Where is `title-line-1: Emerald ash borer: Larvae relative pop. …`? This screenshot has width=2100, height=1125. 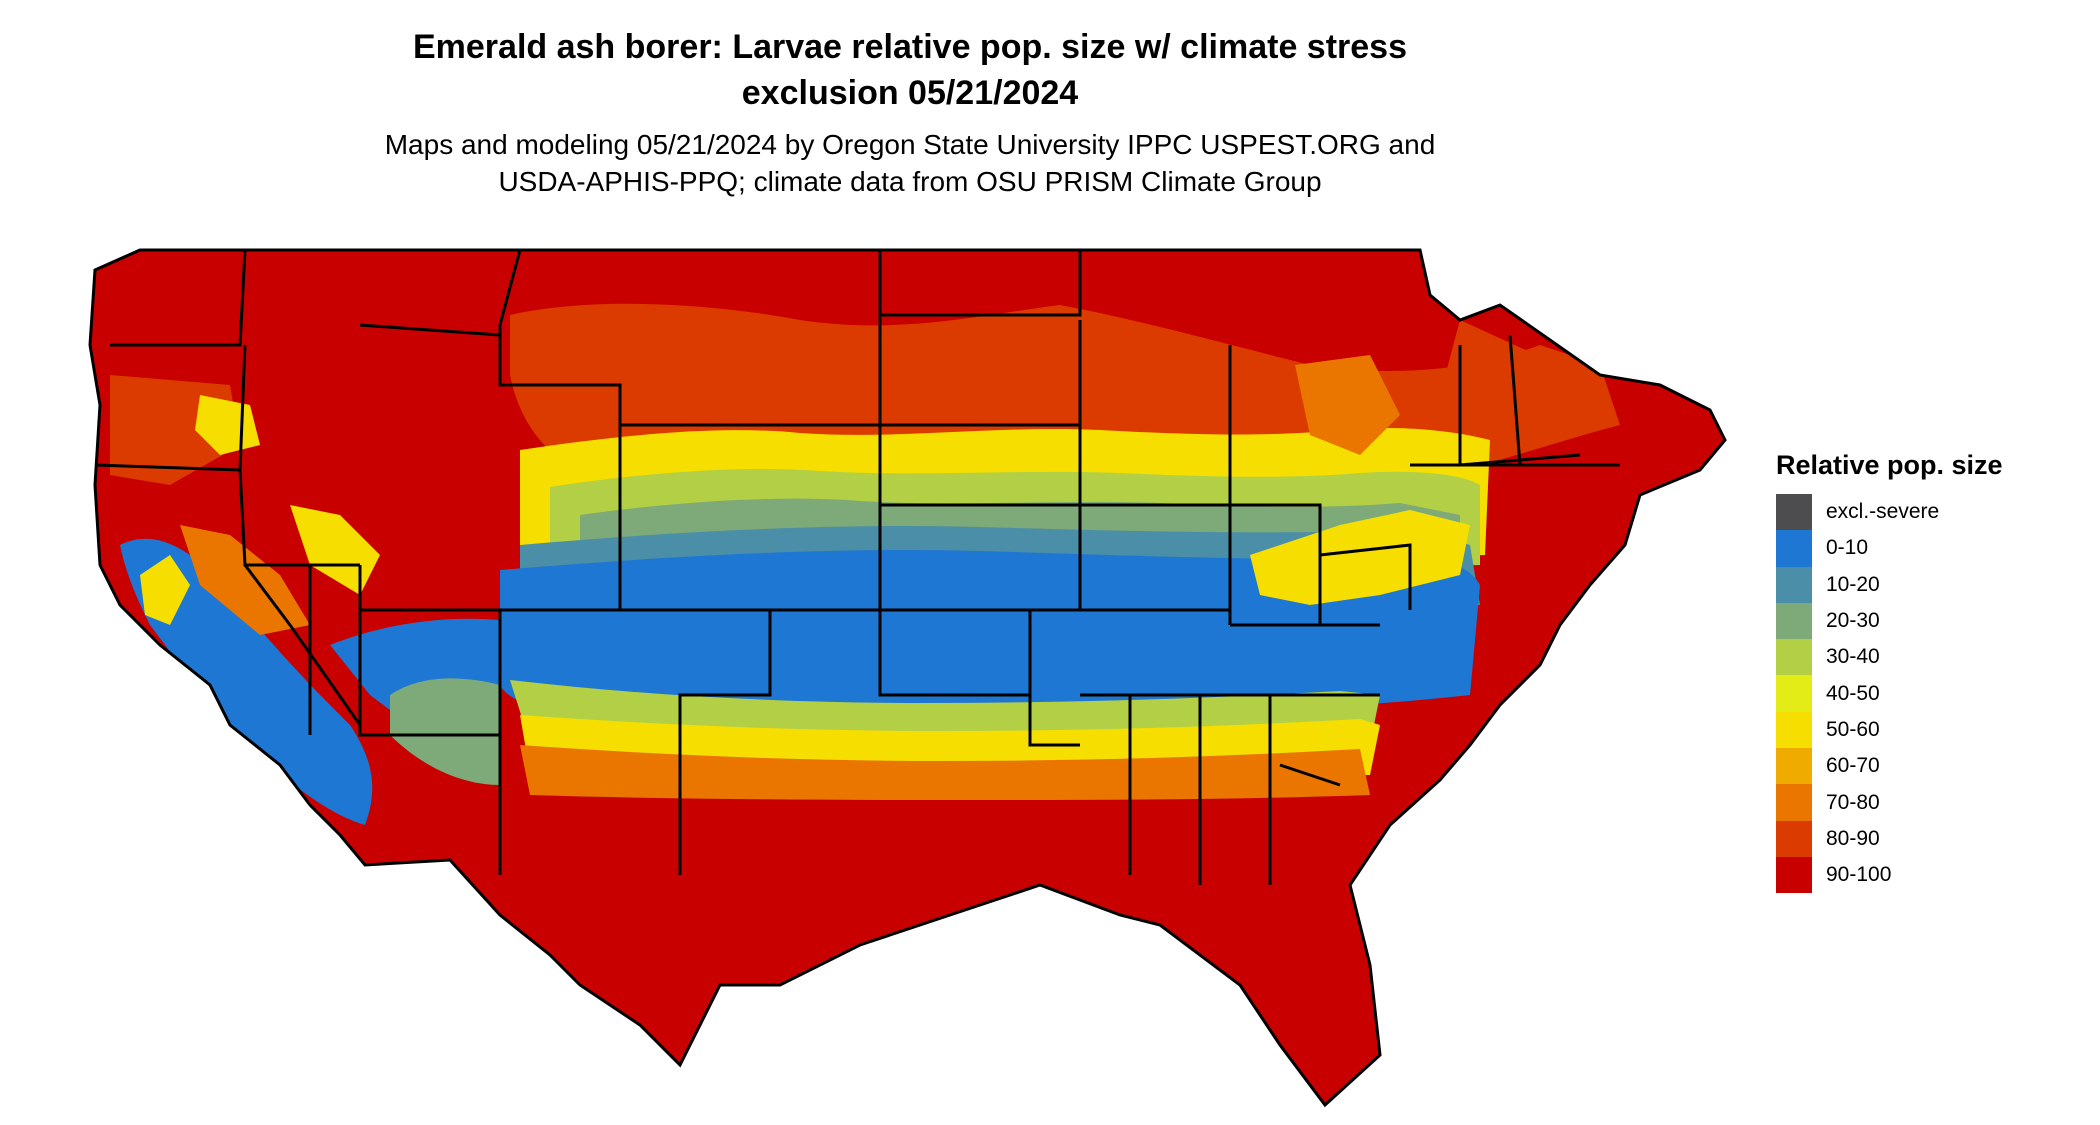 title-line-1: Emerald ash borer: Larvae relative pop. … is located at coordinates (909, 47).